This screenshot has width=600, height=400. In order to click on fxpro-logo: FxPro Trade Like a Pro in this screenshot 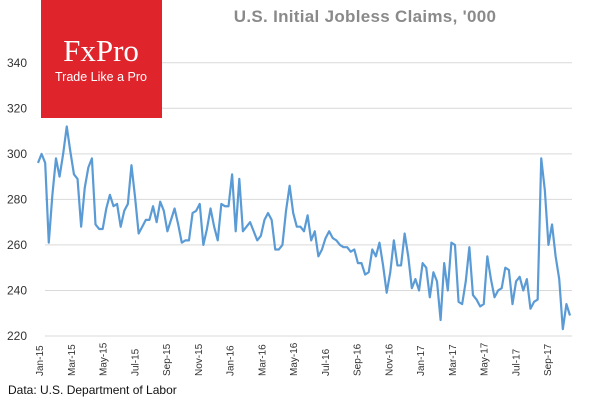, I will do `click(101, 59)`.